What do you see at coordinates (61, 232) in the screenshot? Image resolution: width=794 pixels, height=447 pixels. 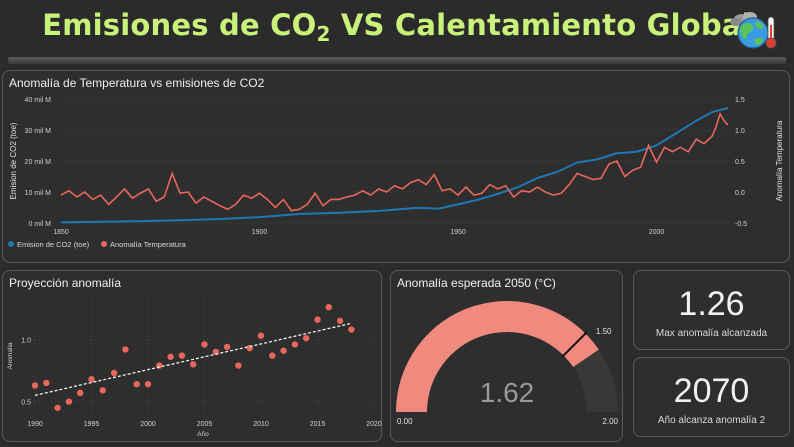 I see `x-tick-label: 1850` at bounding box center [61, 232].